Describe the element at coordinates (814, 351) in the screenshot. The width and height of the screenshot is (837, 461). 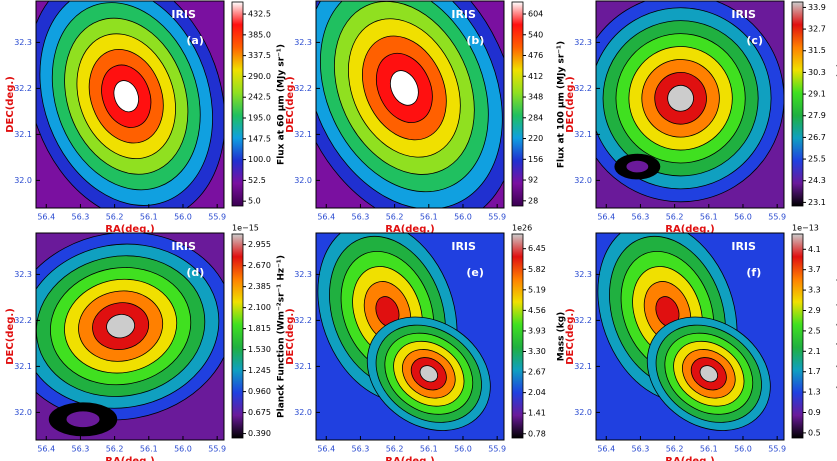
I see `colorbar-tick-label: 2.1` at that location.